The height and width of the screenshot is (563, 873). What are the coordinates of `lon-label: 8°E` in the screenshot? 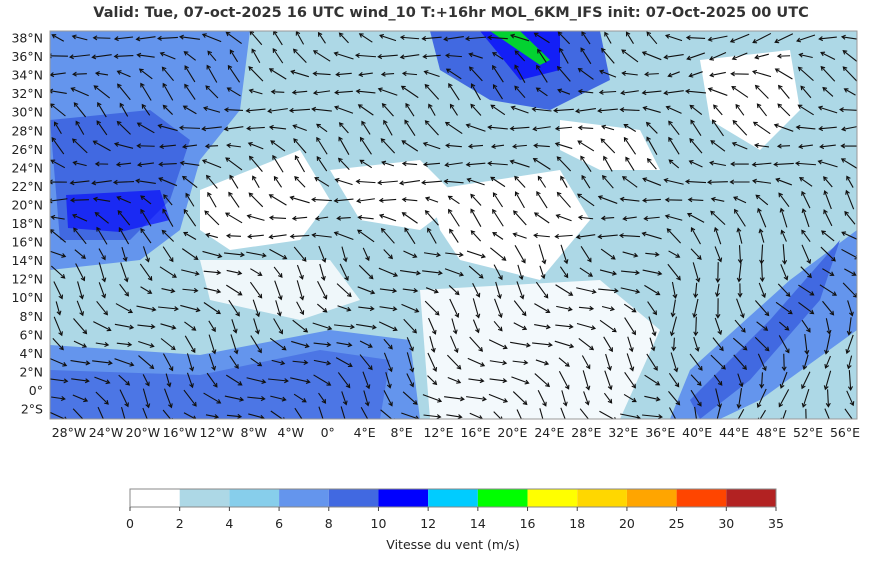 It's located at (402, 432).